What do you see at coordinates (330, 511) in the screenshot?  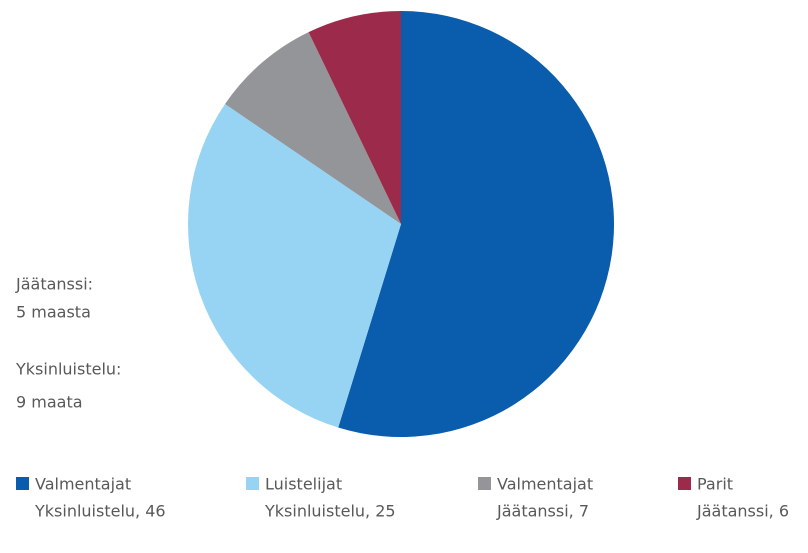 I see `legend-value-label: Yksinluistelu, 25` at bounding box center [330, 511].